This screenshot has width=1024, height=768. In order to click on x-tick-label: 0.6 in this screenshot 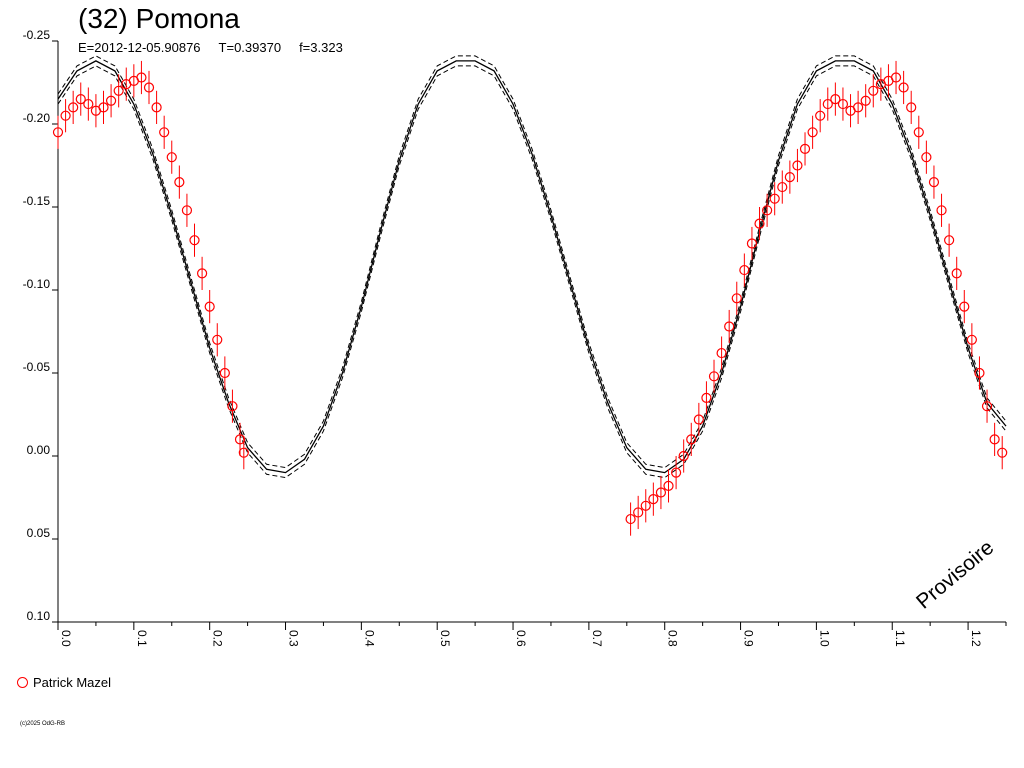, I will do `click(521, 638)`.